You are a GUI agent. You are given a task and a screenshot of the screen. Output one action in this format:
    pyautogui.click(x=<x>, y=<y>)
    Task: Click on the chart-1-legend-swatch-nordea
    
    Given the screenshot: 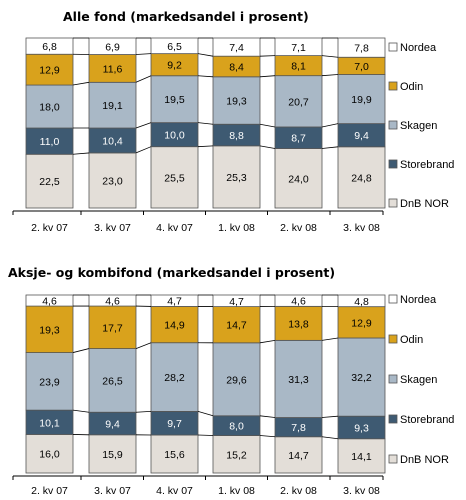 What is the action you would take?
    pyautogui.click(x=393, y=47)
    